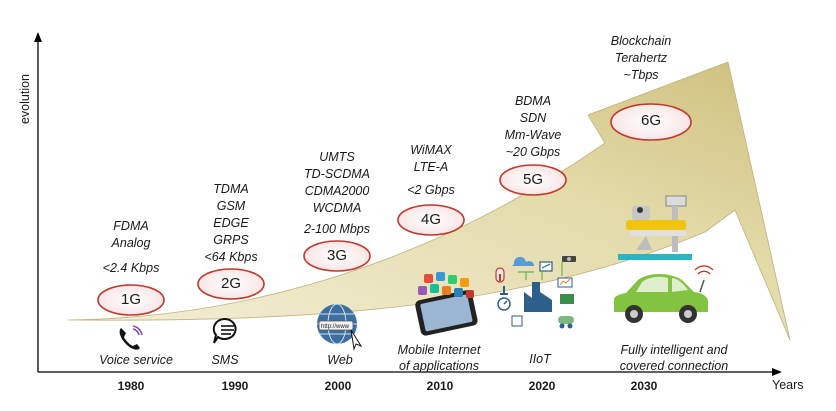  I want to click on tech-line: TD-SCDMA, so click(337, 174).